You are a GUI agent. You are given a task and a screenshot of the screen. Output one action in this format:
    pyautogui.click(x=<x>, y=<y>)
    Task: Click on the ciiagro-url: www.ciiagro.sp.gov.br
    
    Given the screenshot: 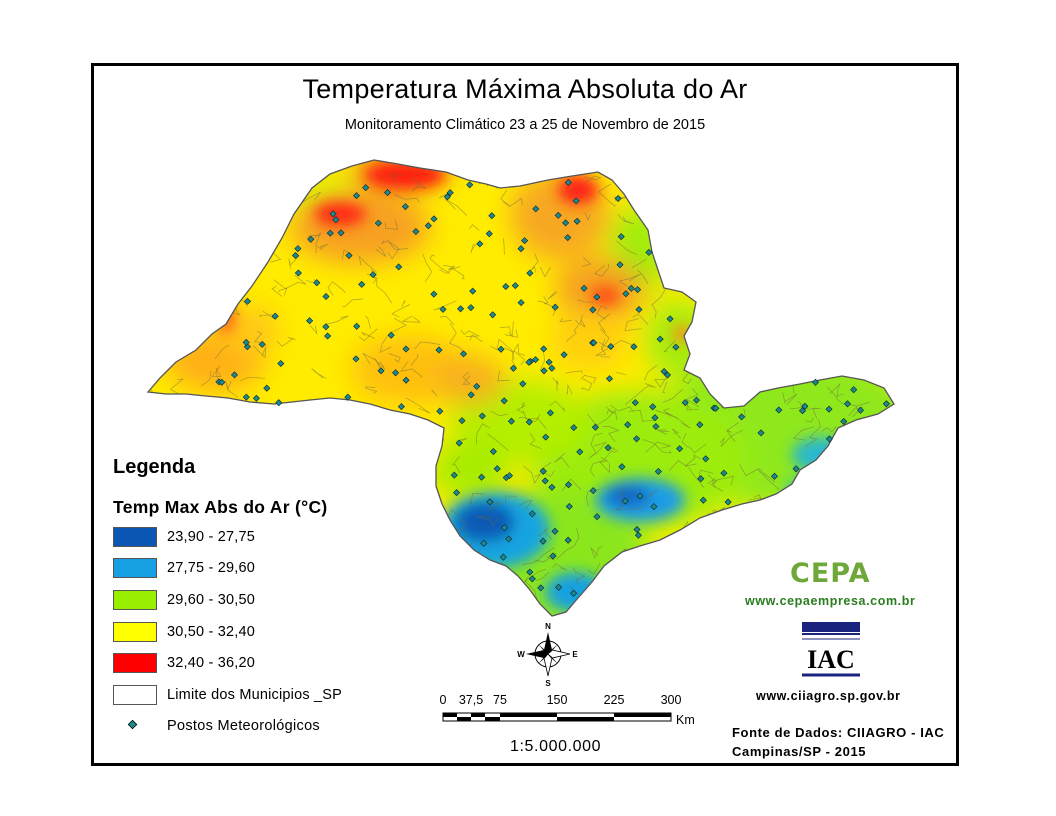 What is the action you would take?
    pyautogui.click(x=828, y=696)
    